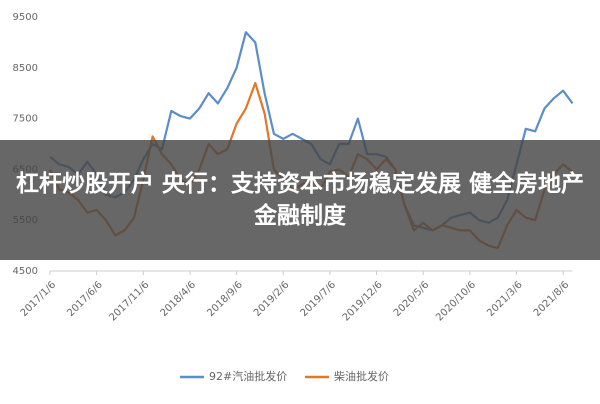 The image size is (600, 404). I want to click on x-tick-label: 2019/7/6, so click(319, 299).